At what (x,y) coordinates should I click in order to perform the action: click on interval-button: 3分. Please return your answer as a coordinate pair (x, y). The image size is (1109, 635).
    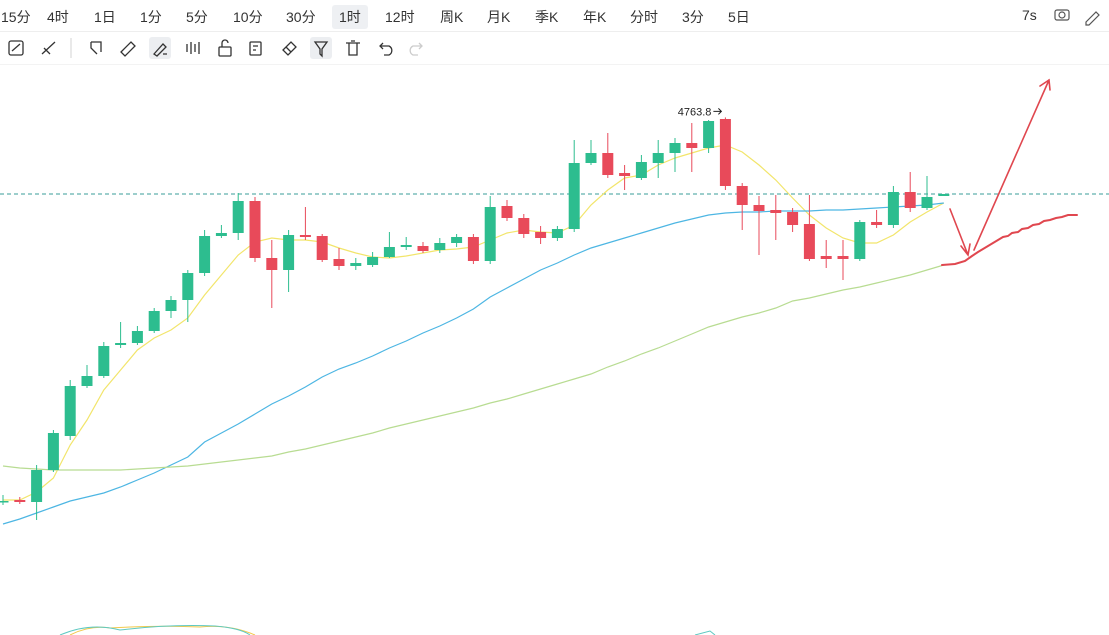
    Looking at the image, I should click on (693, 17).